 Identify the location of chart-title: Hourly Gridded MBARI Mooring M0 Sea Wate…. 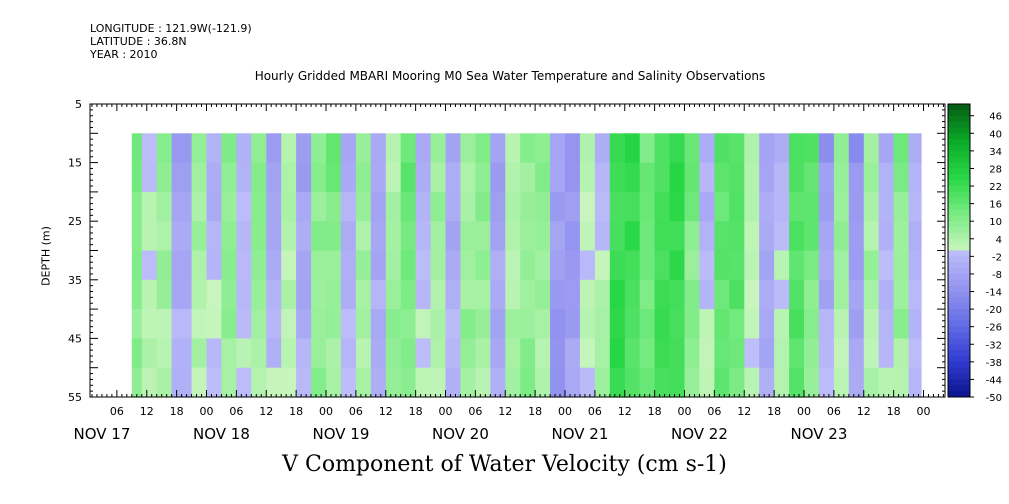
(510, 76).